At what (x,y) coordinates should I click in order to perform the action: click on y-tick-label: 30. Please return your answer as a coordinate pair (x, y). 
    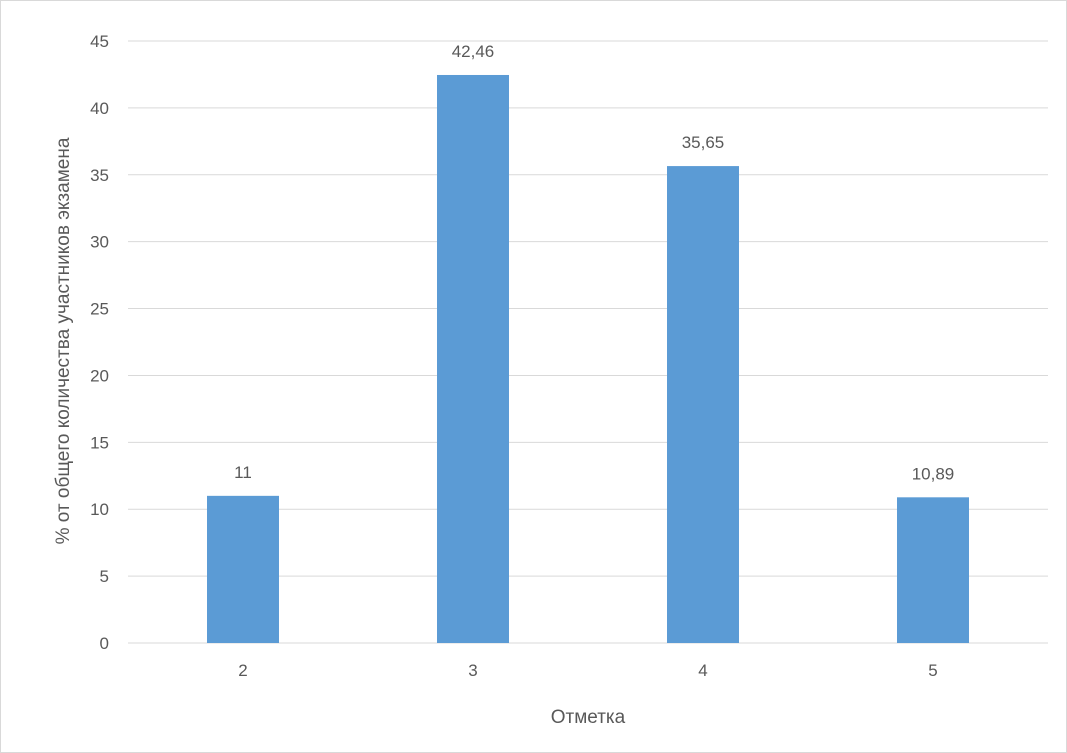
    Looking at the image, I should click on (99, 242).